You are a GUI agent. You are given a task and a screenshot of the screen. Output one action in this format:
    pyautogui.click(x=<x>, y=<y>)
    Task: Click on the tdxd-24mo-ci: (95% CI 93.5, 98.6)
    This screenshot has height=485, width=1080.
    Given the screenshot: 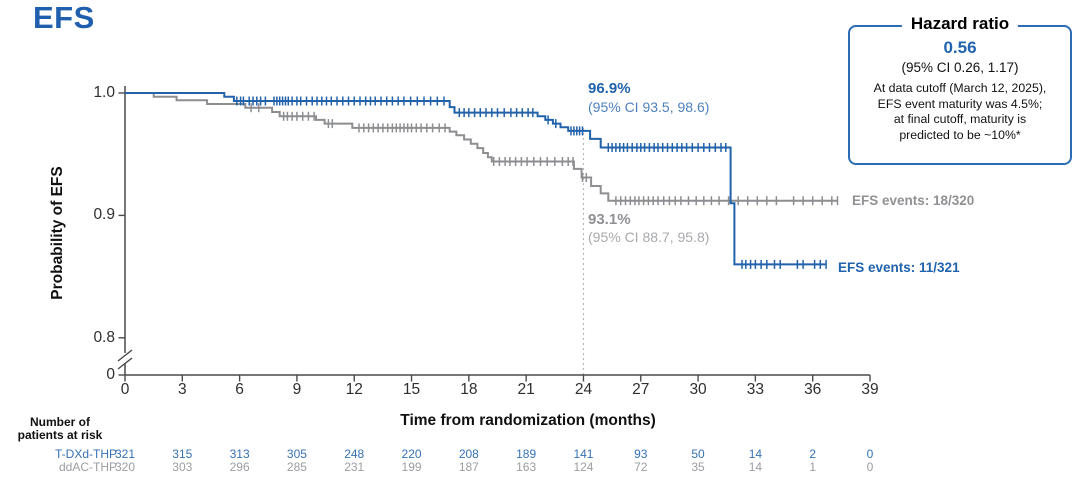 What is the action you would take?
    pyautogui.click(x=649, y=107)
    